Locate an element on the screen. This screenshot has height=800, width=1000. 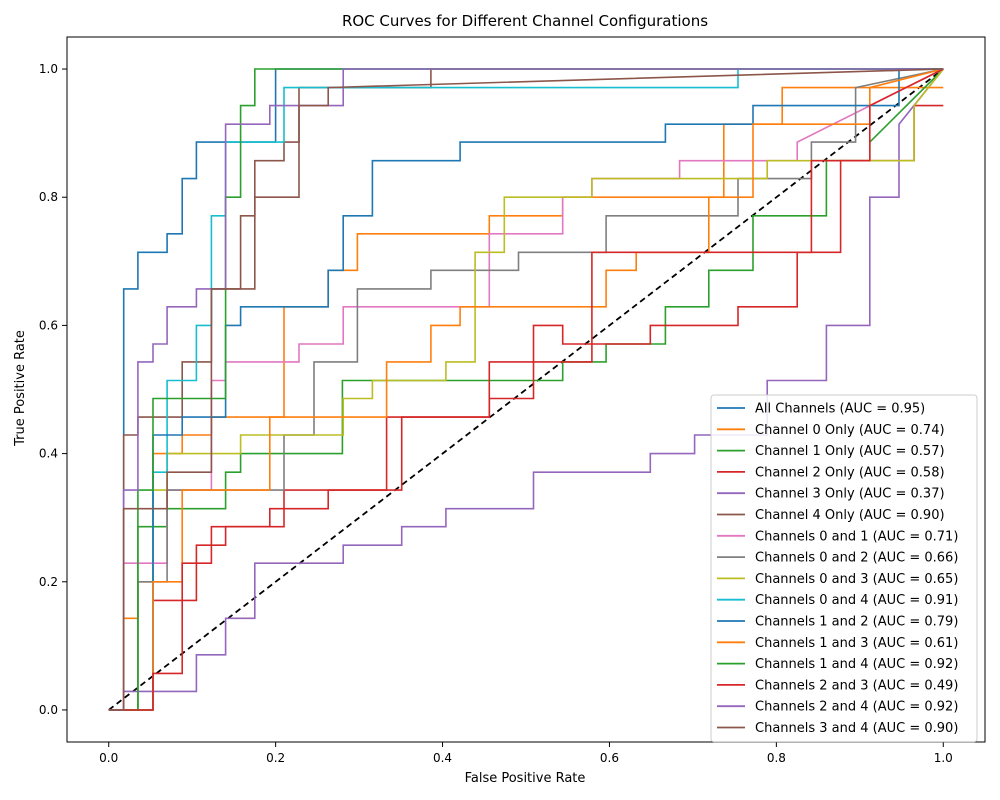
y-tick-label: 1.0 is located at coordinates (48, 69).